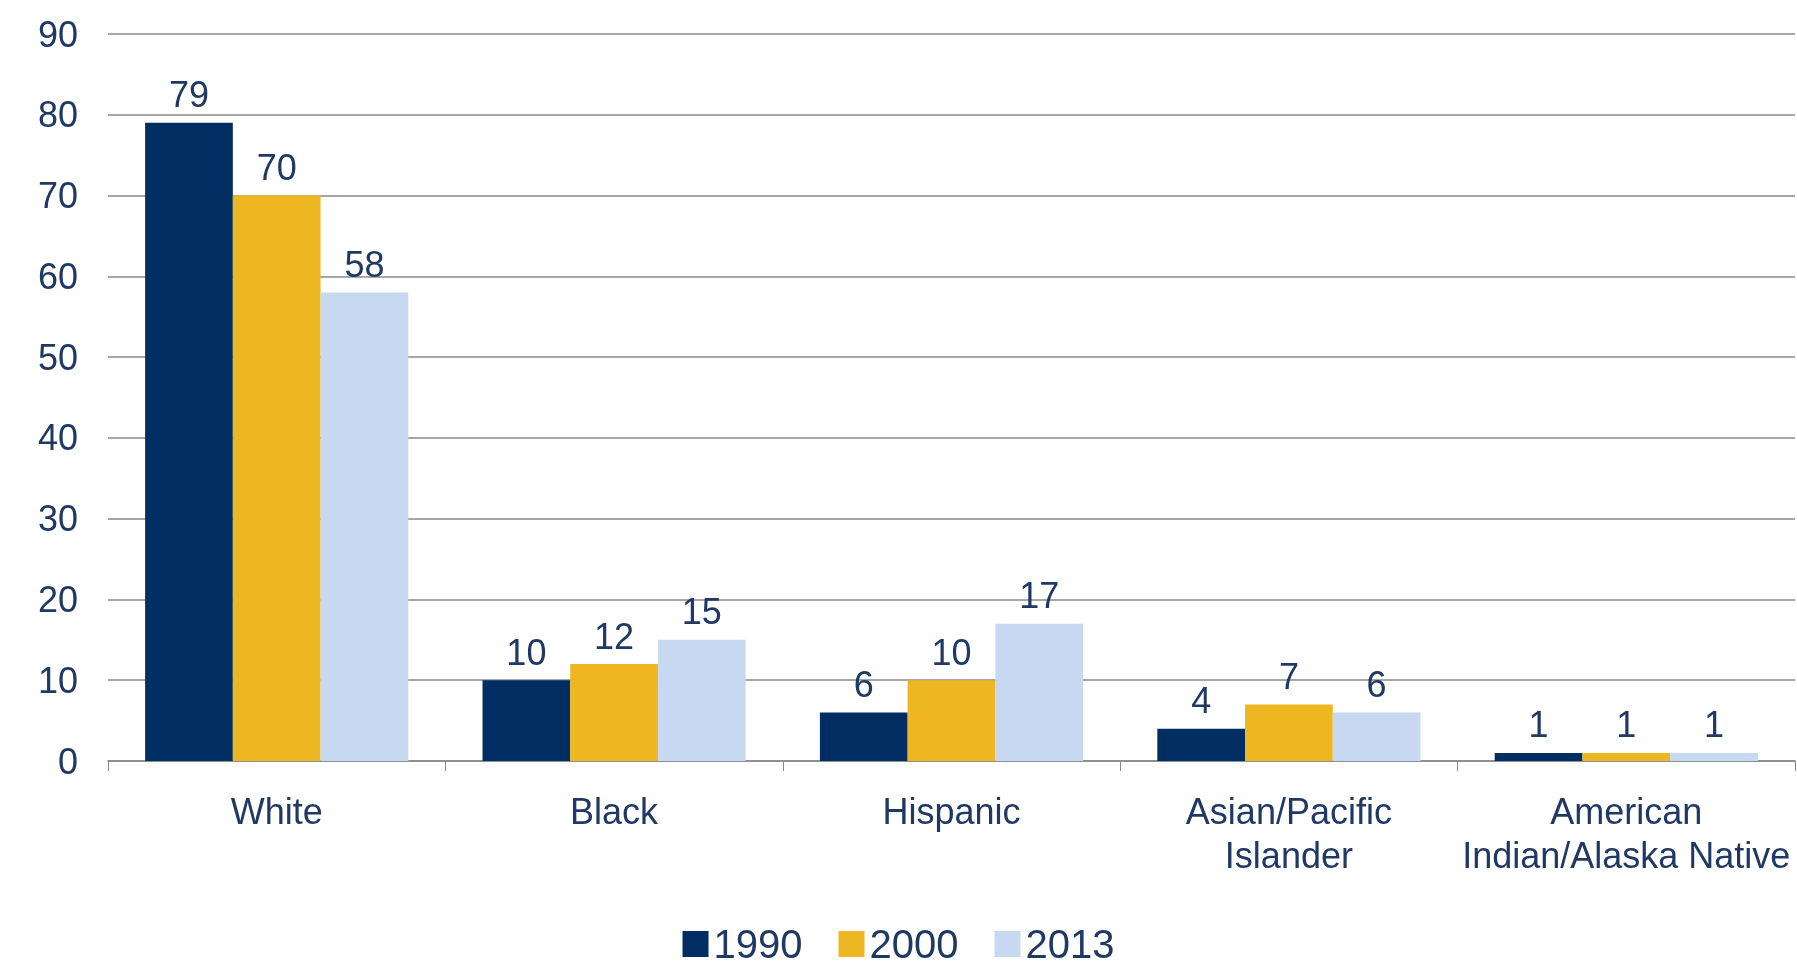 This screenshot has width=1797, height=979. Describe the element at coordinates (1070, 944) in the screenshot. I see `legend-label: 2013` at that location.